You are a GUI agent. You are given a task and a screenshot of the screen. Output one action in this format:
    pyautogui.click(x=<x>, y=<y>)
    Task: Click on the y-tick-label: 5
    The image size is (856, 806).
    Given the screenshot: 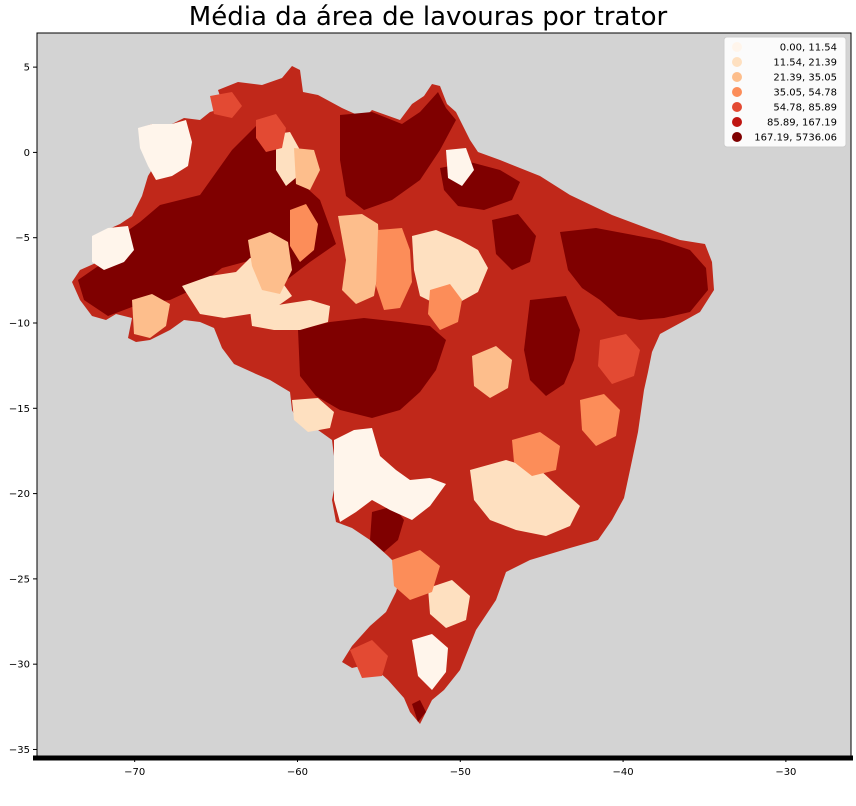 What is the action you would take?
    pyautogui.click(x=27, y=68)
    